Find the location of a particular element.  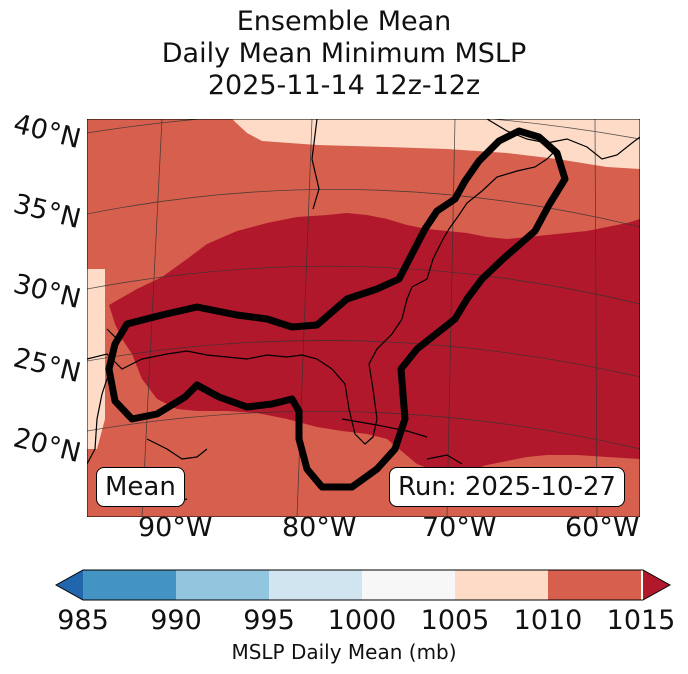

light-pressure-north is located at coordinates (436, 144).